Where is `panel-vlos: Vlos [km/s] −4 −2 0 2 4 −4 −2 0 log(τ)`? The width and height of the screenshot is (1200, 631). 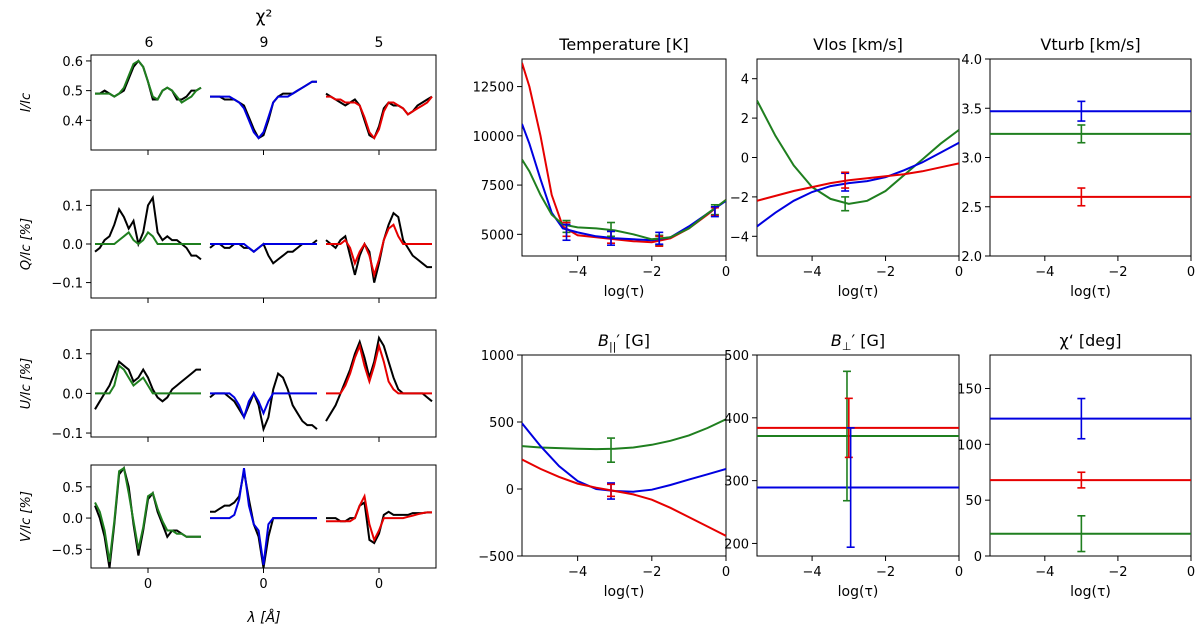
panel-vlos: Vlos [km/s] −4 −2 0 2 4 −4 −2 0 log(τ) is located at coordinates (846, 167).